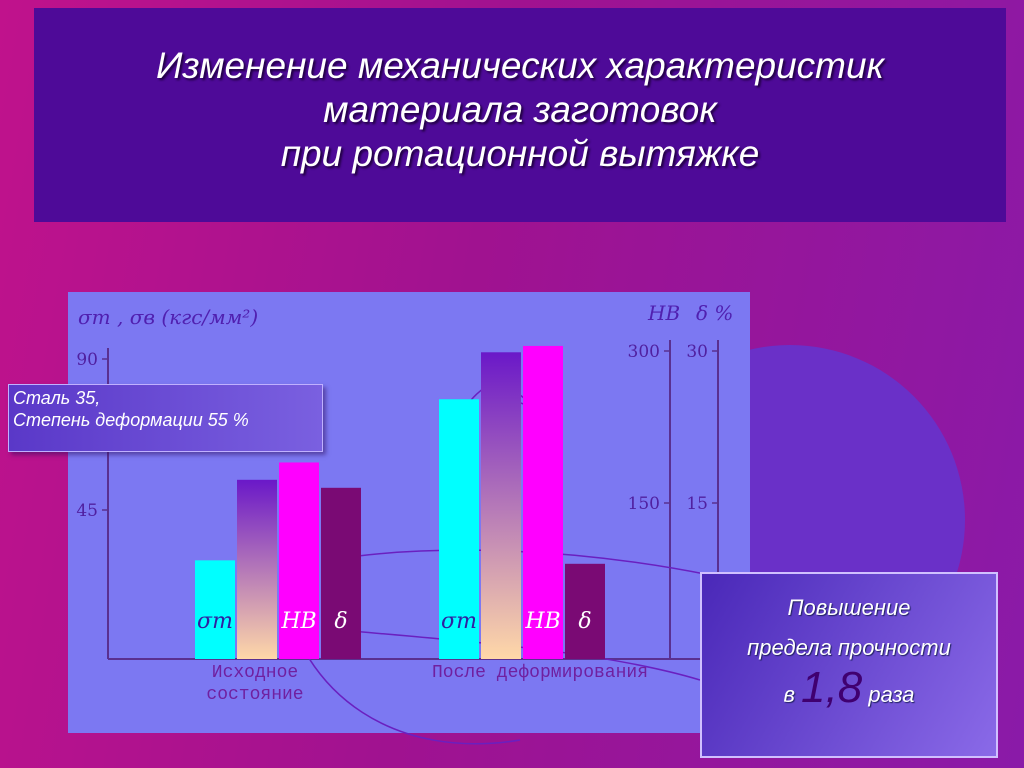  I want to click on callout-line: предела прочности, so click(849, 647).